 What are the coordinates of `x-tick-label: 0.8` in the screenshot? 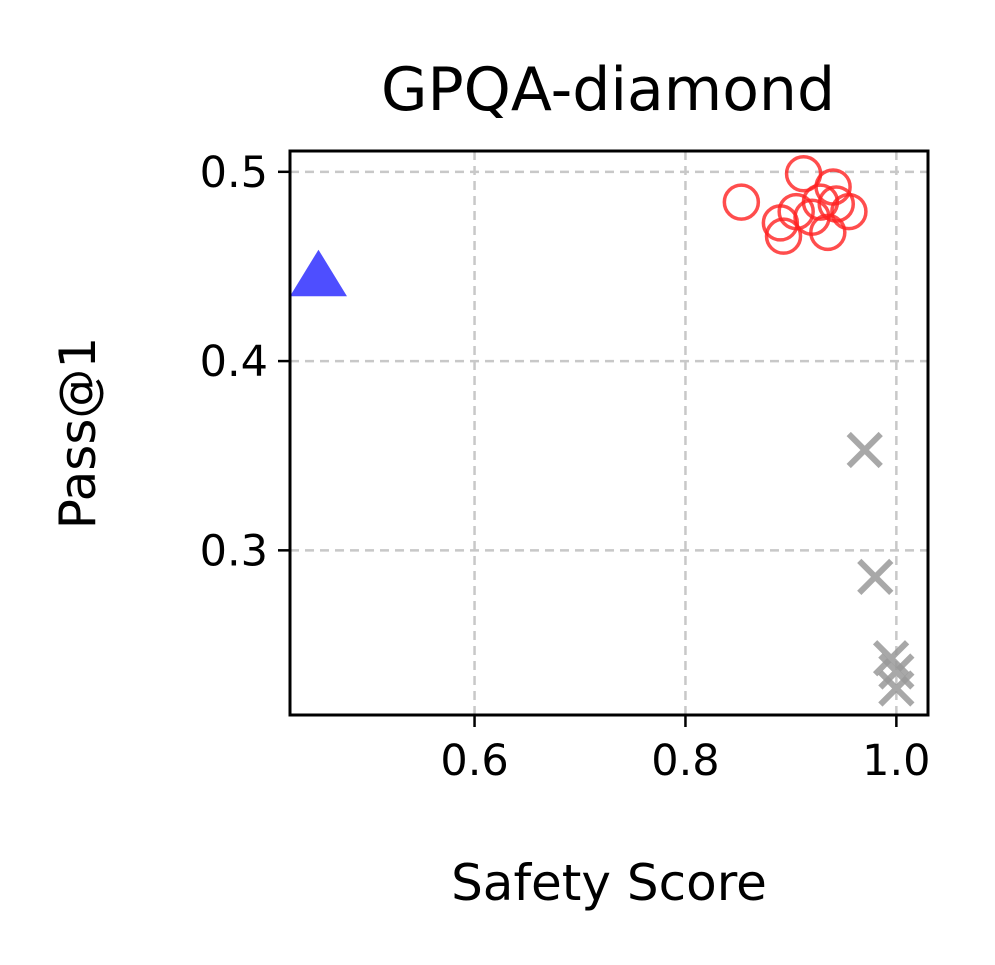 It's located at (685, 761).